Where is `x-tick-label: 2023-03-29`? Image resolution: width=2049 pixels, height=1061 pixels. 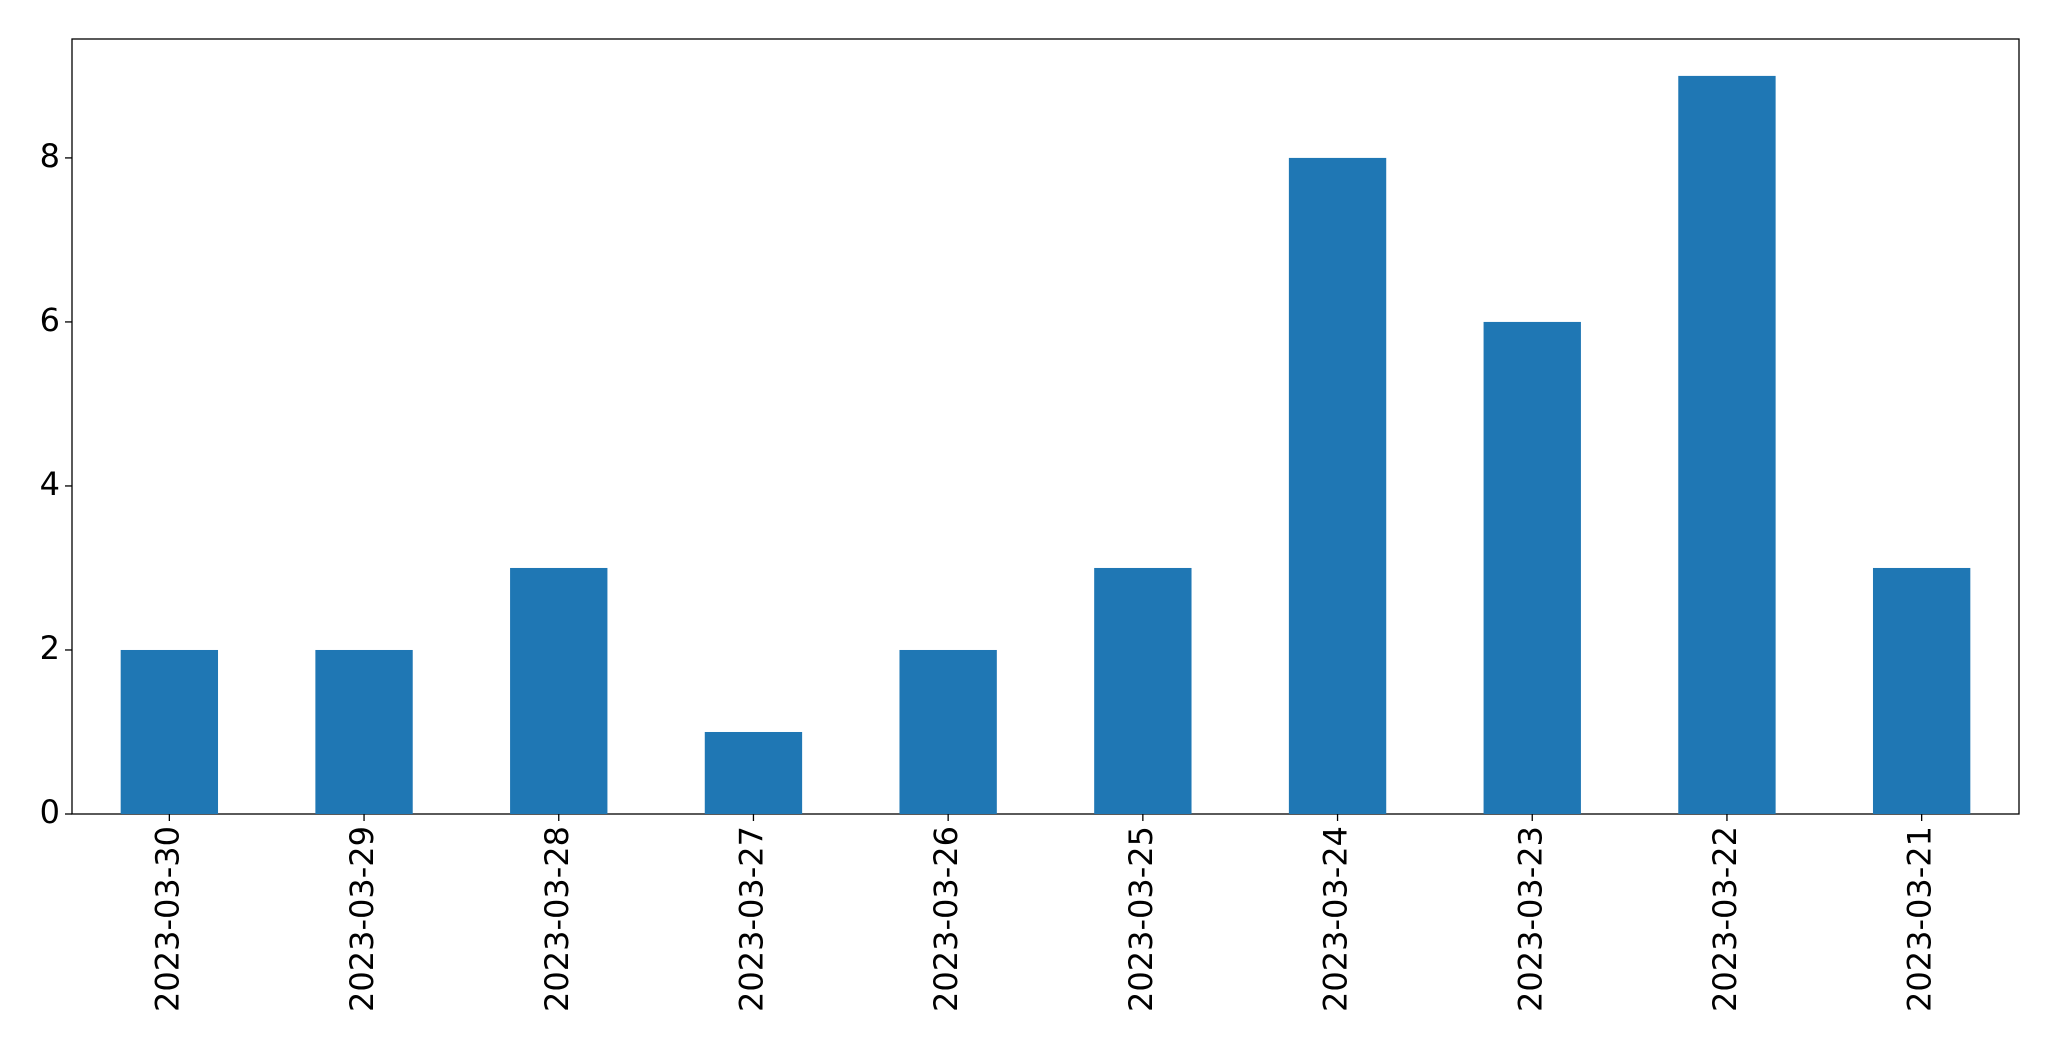
x-tick-label: 2023-03-29 is located at coordinates (362, 919).